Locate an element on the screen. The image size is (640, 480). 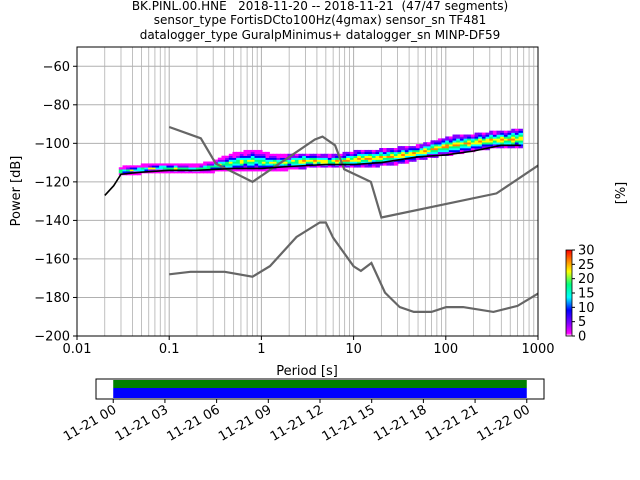
coverage-bar is located at coordinates (320, 384).